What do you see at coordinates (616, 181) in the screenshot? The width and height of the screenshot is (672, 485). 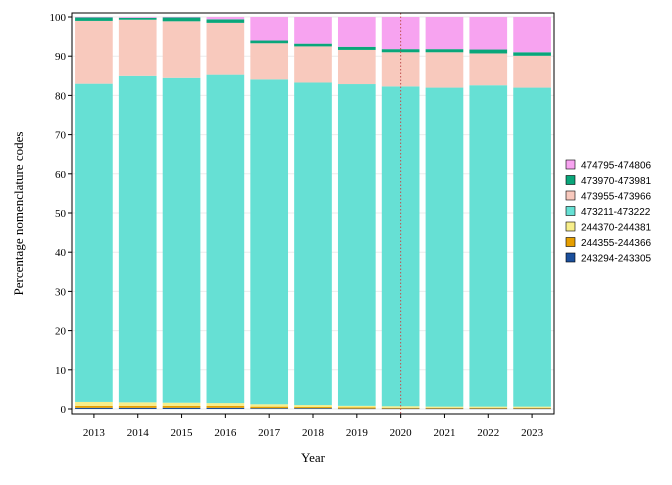 I see `legend-label: 473970-473981` at bounding box center [616, 181].